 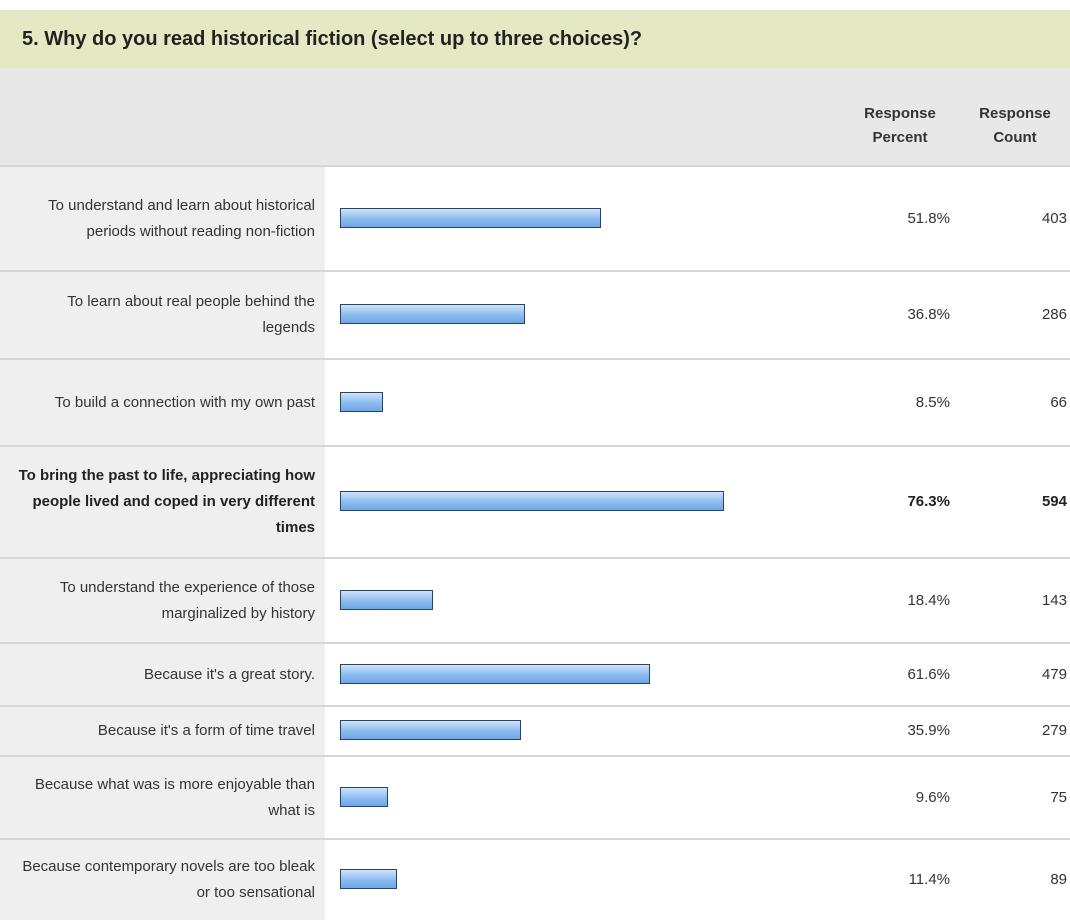 What do you see at coordinates (928, 218) in the screenshot?
I see `response-percent: 51.8%` at bounding box center [928, 218].